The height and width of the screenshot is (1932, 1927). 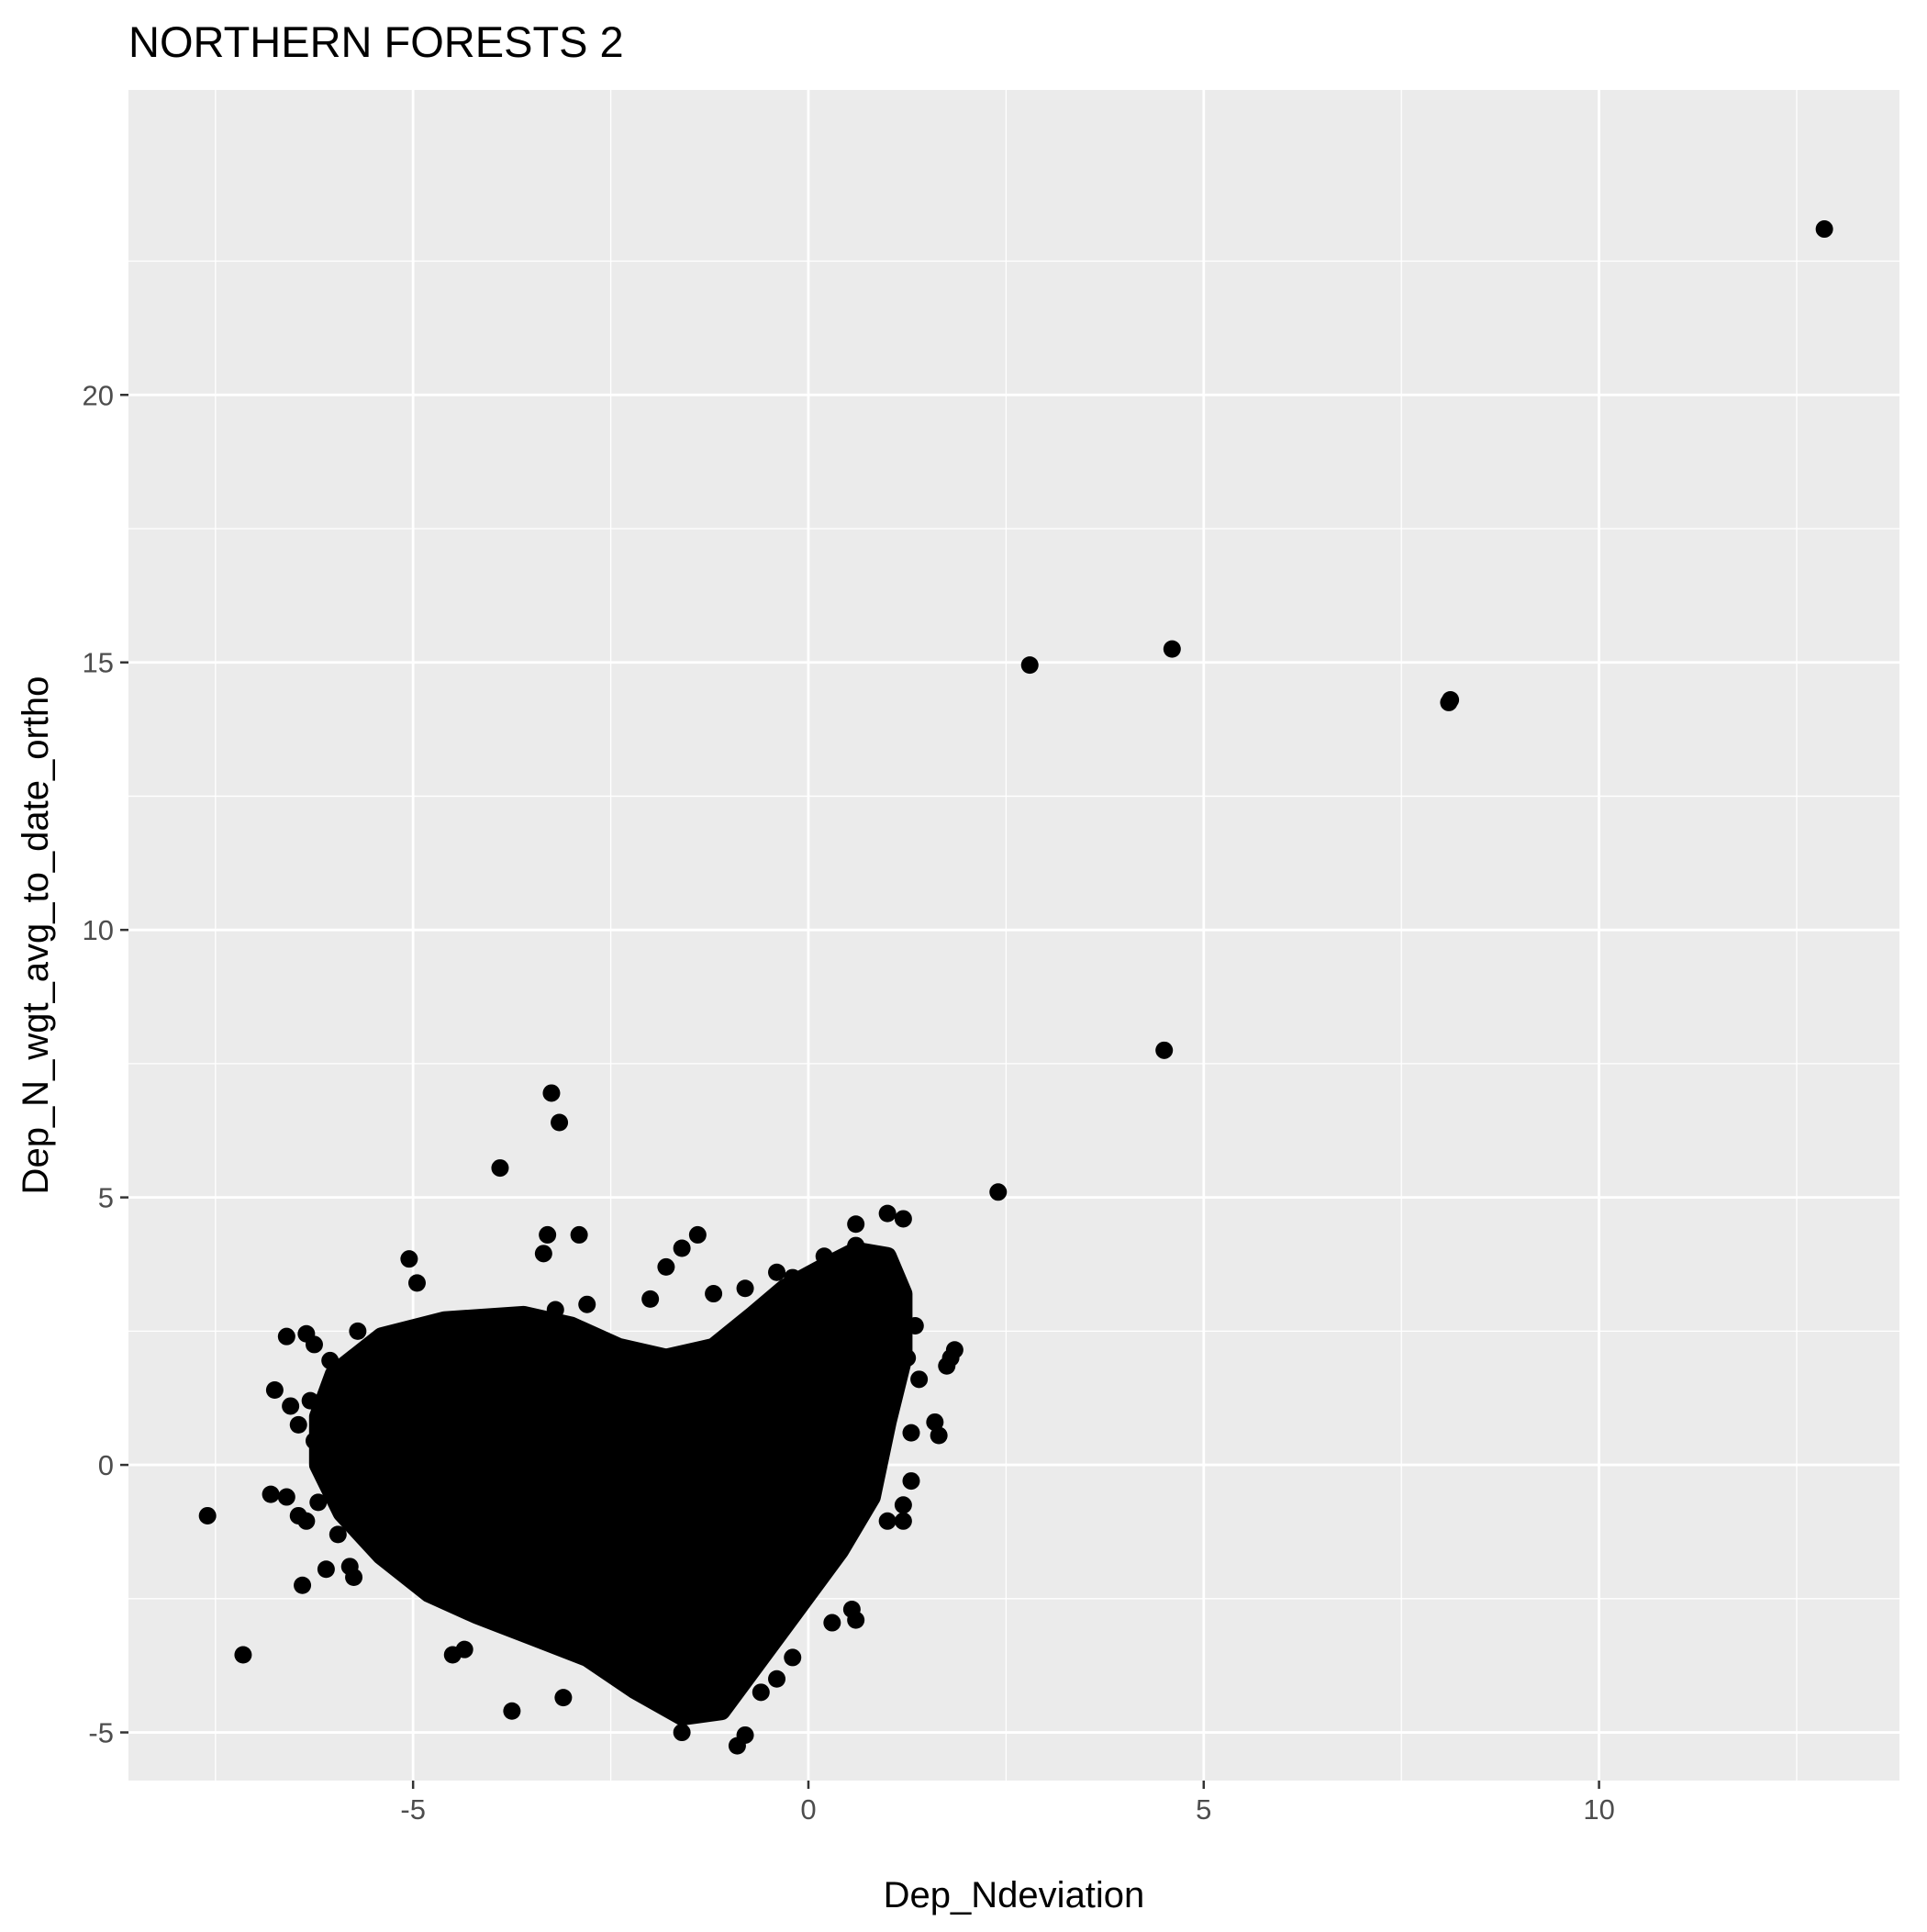 I want to click on y-axis: -5 0 5 10 15 20, so click(x=105, y=1064).